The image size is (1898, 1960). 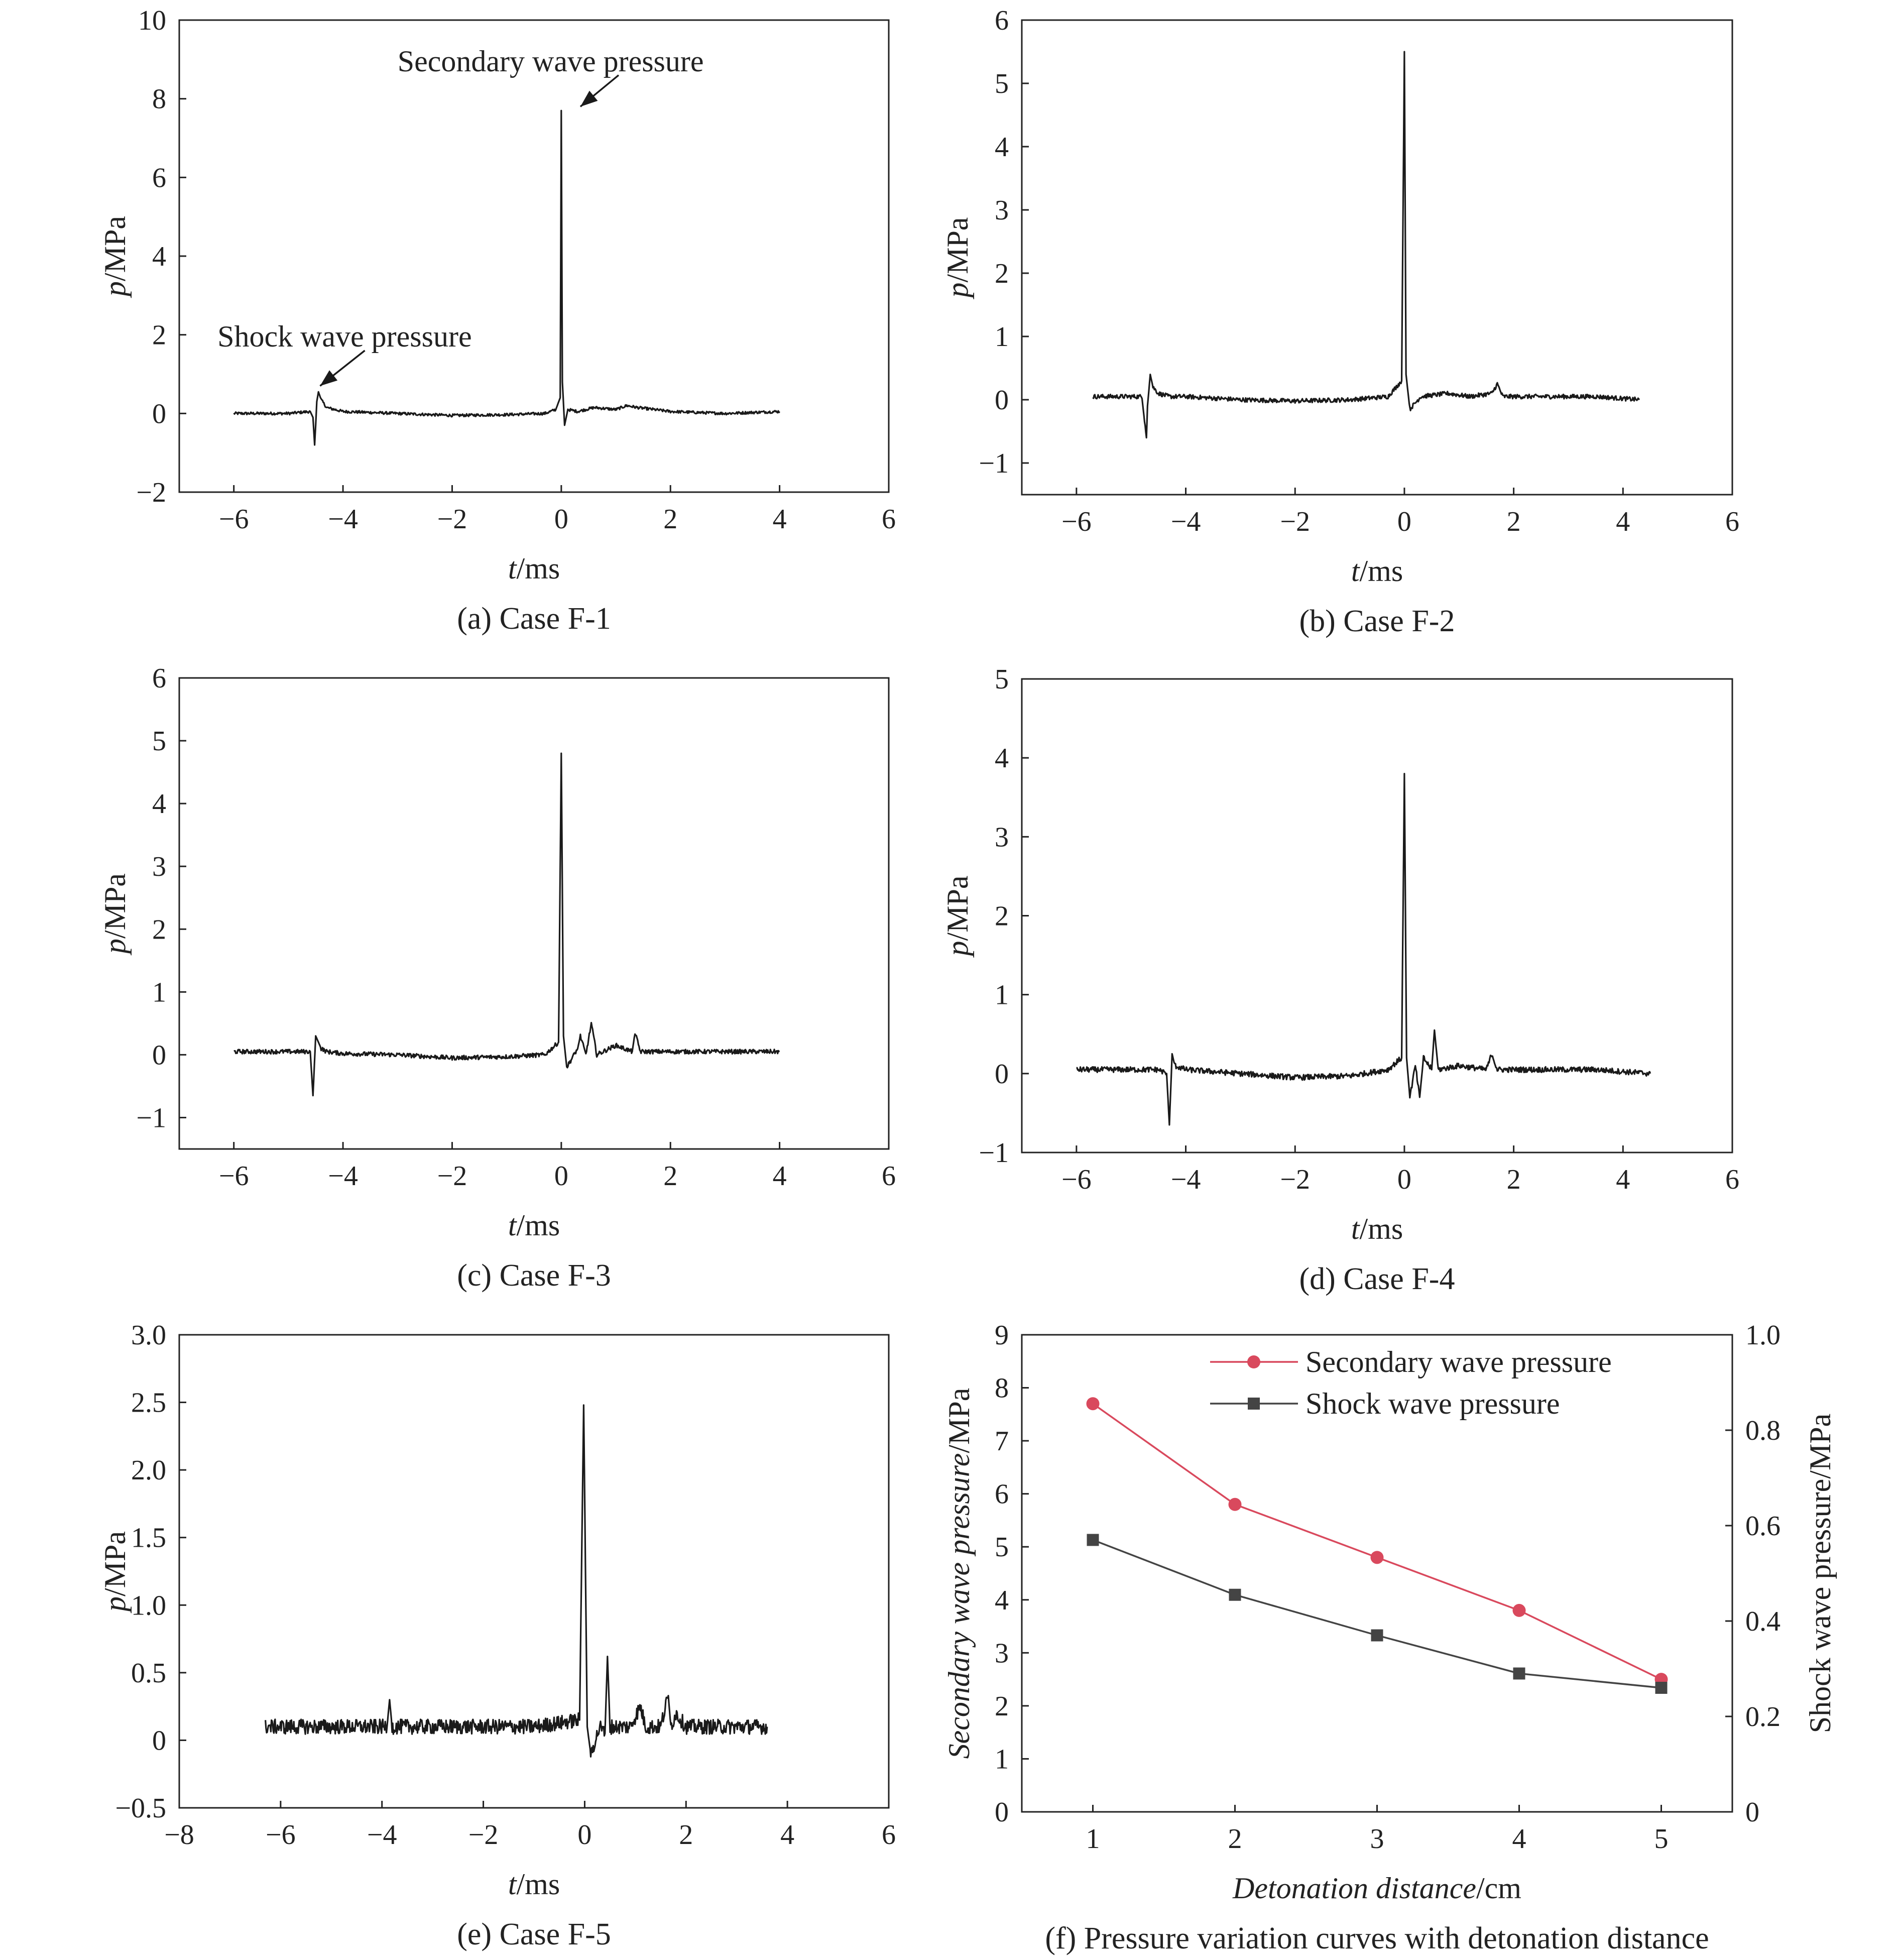 I want to click on panel-caption: (c) Case F-3, so click(x=534, y=1276).